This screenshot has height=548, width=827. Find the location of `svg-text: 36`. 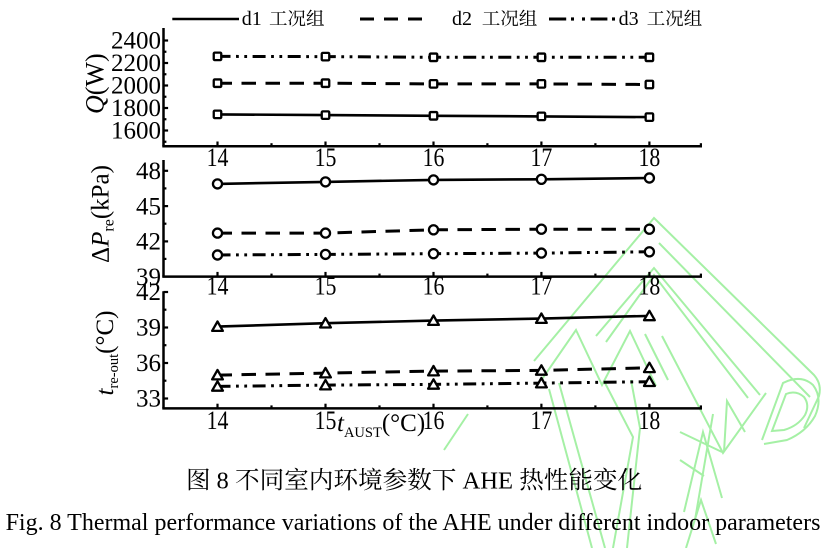

svg-text: 36 is located at coordinates (148, 363).